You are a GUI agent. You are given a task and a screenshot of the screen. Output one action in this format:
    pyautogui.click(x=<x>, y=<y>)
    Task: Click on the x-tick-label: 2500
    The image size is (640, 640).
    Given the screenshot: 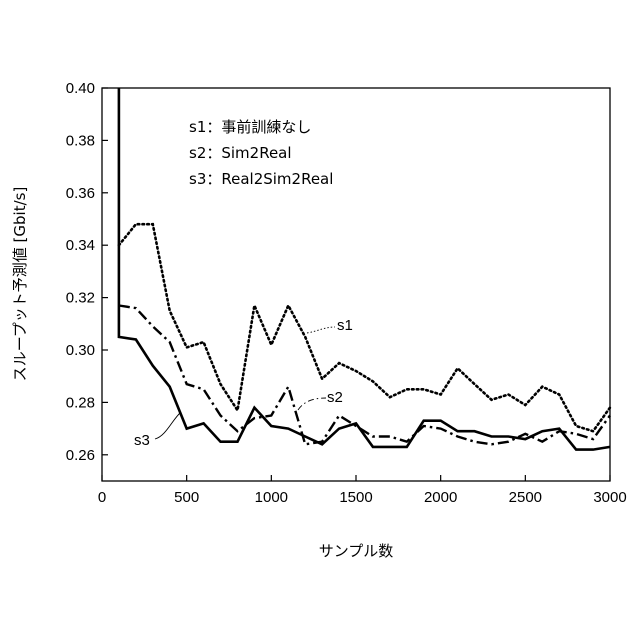 What is the action you would take?
    pyautogui.click(x=525, y=497)
    